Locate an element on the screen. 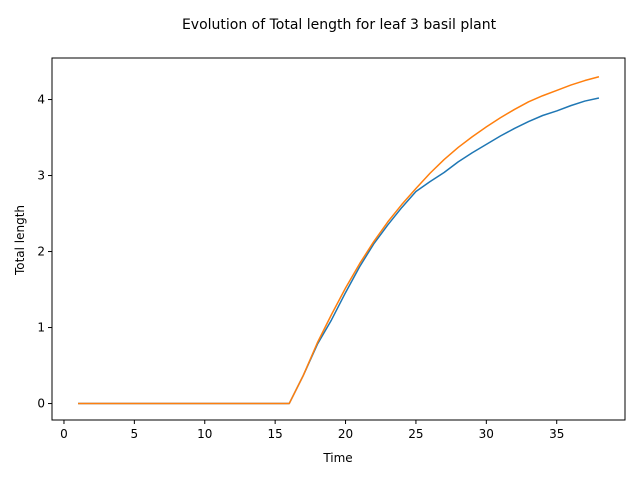 Image resolution: width=640 pixels, height=480 pixels. y-tick-label: 3 is located at coordinates (41, 176).